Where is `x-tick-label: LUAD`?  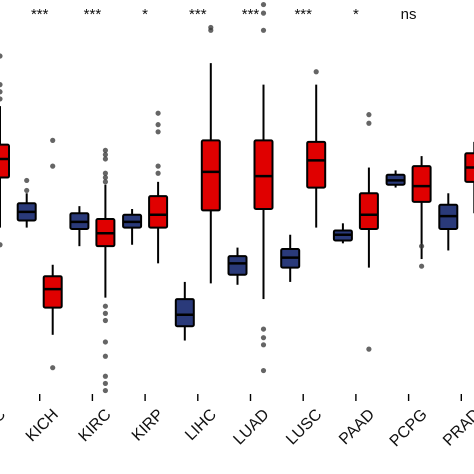 x-tick-label: LUAD is located at coordinates (251, 427).